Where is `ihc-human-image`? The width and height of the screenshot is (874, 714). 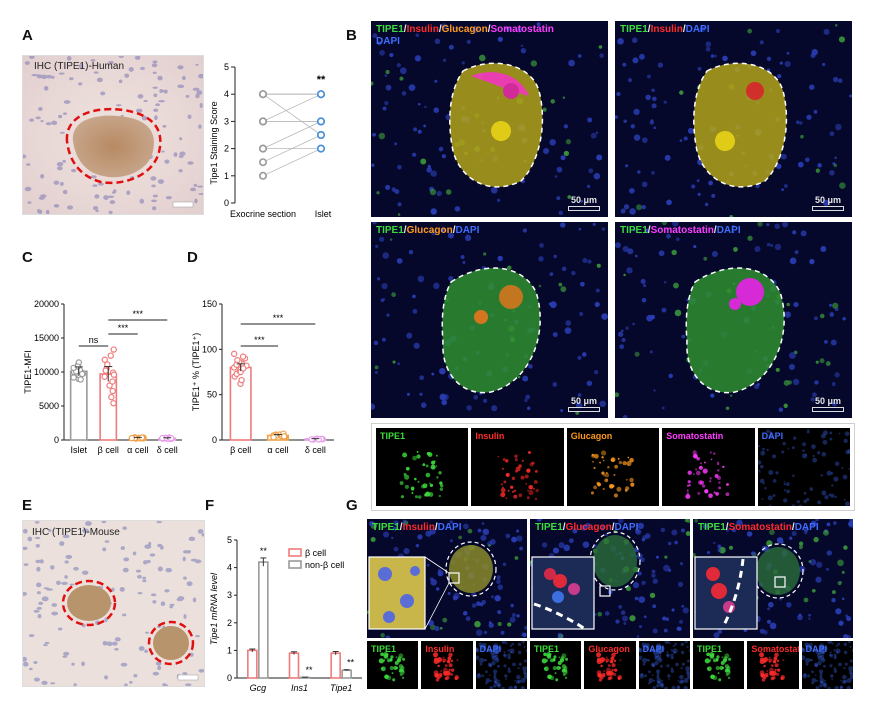 ihc-human-image is located at coordinates (113, 134).